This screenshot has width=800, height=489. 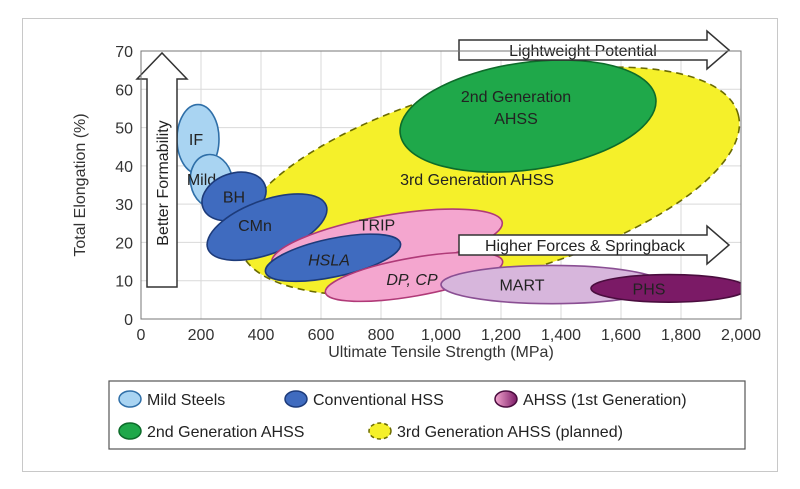 What do you see at coordinates (594, 50) in the screenshot?
I see `lightweight-potential-arrow: Lightweight Potential` at bounding box center [594, 50].